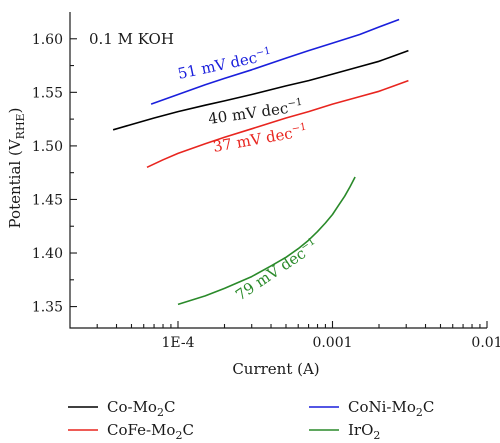  Describe the element at coordinates (344, 431) in the screenshot. I see `legend-item-iro2: IrO2` at that location.